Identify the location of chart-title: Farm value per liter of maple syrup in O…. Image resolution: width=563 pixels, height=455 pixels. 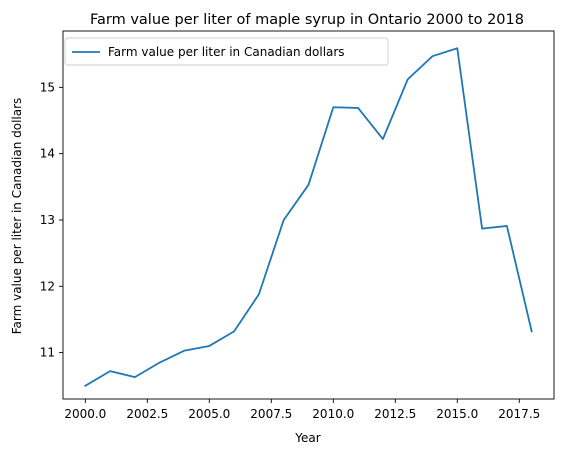
(307, 20).